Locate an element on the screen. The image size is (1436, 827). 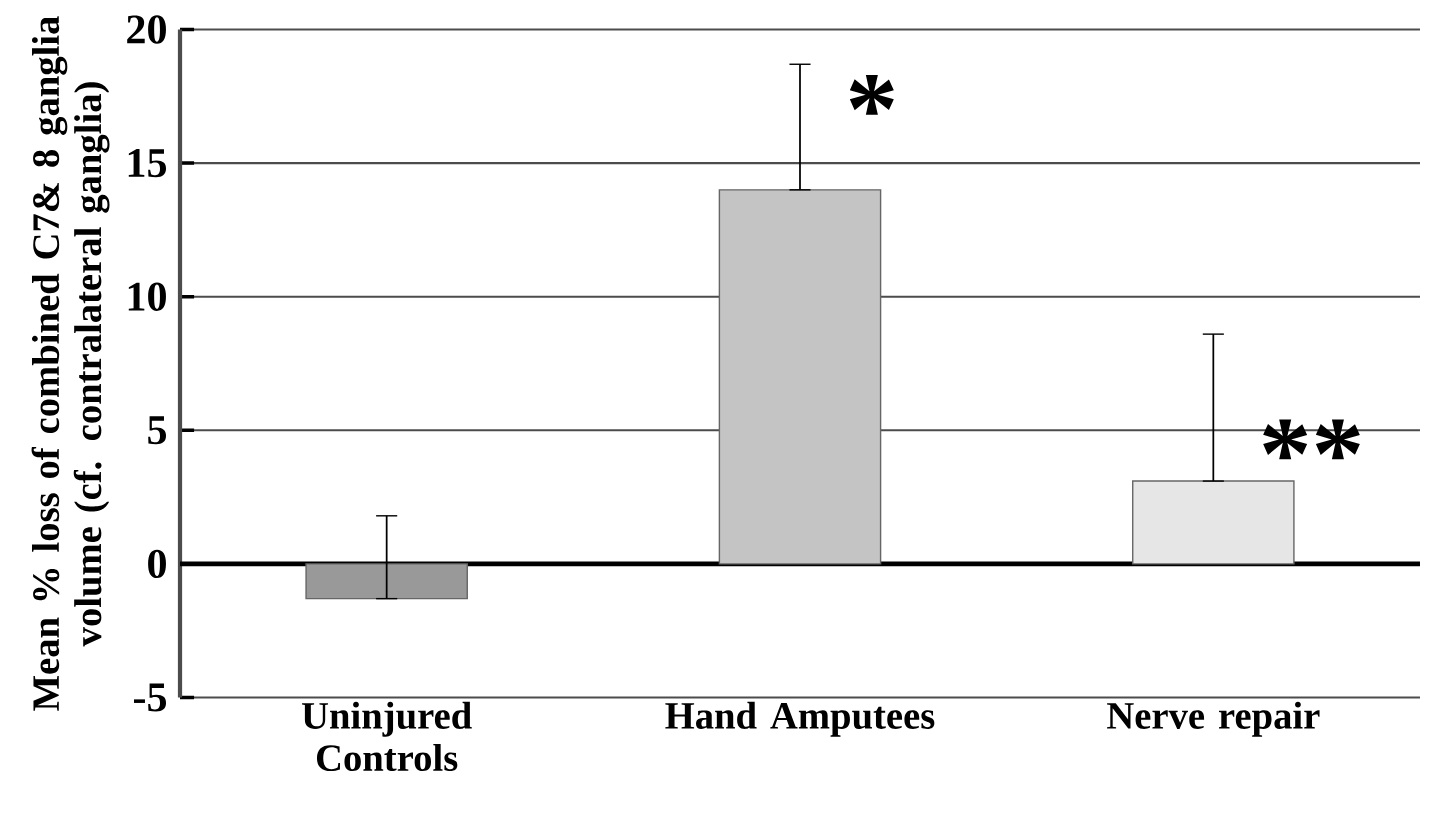
y-tick-label: 20 is located at coordinates (146, 29).